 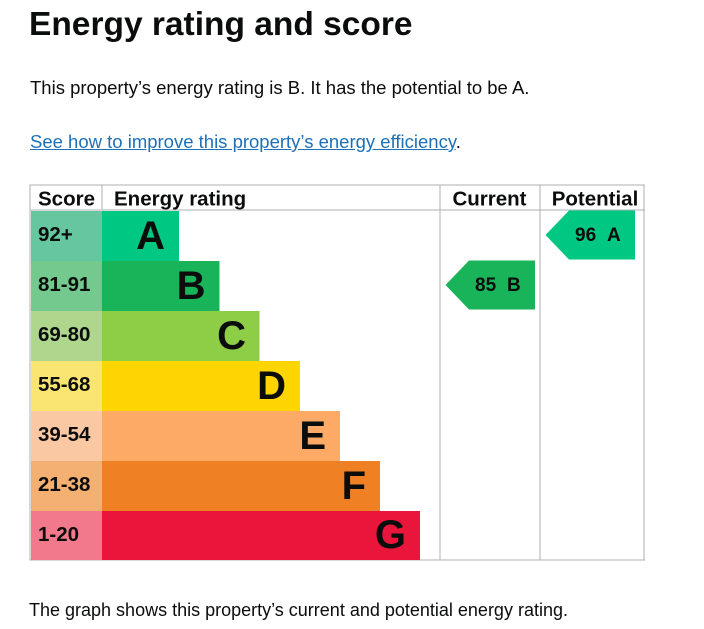 I want to click on svg-text: 1-20, so click(x=58, y=534).